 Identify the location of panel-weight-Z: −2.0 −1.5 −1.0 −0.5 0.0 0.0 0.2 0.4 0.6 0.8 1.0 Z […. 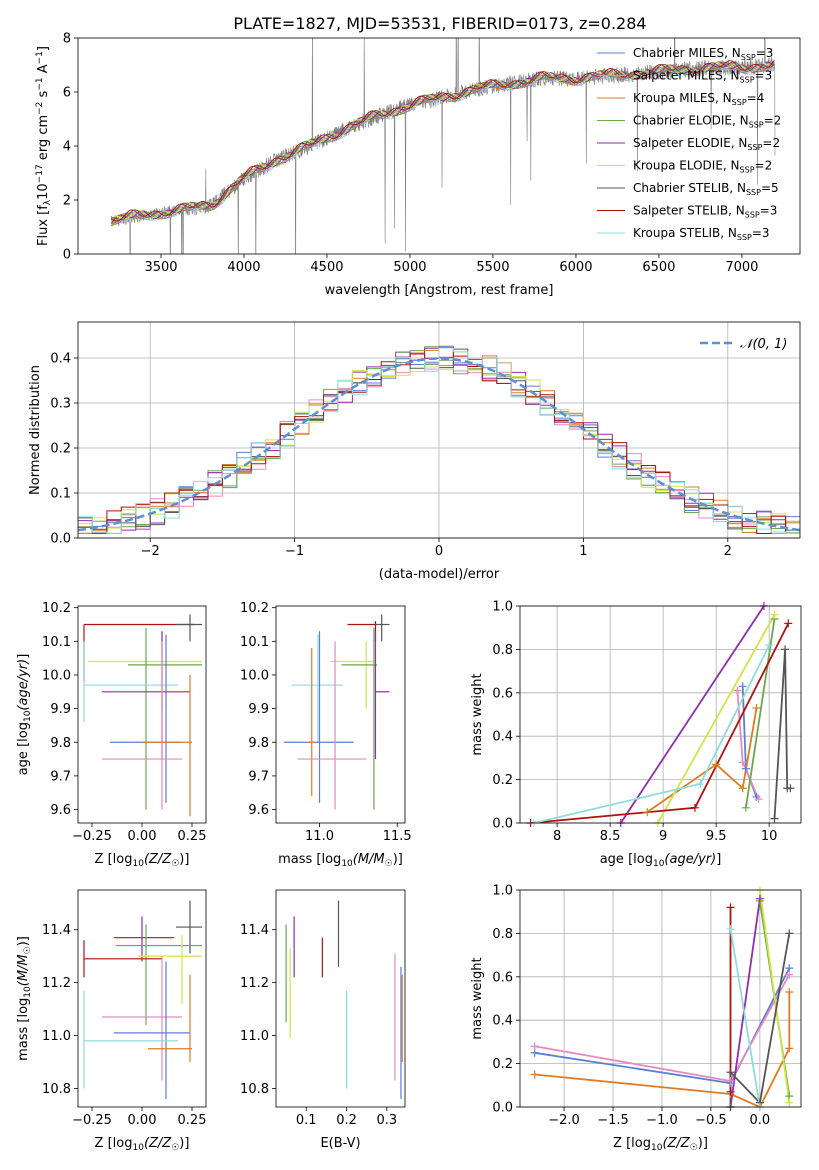
(636, 1018).